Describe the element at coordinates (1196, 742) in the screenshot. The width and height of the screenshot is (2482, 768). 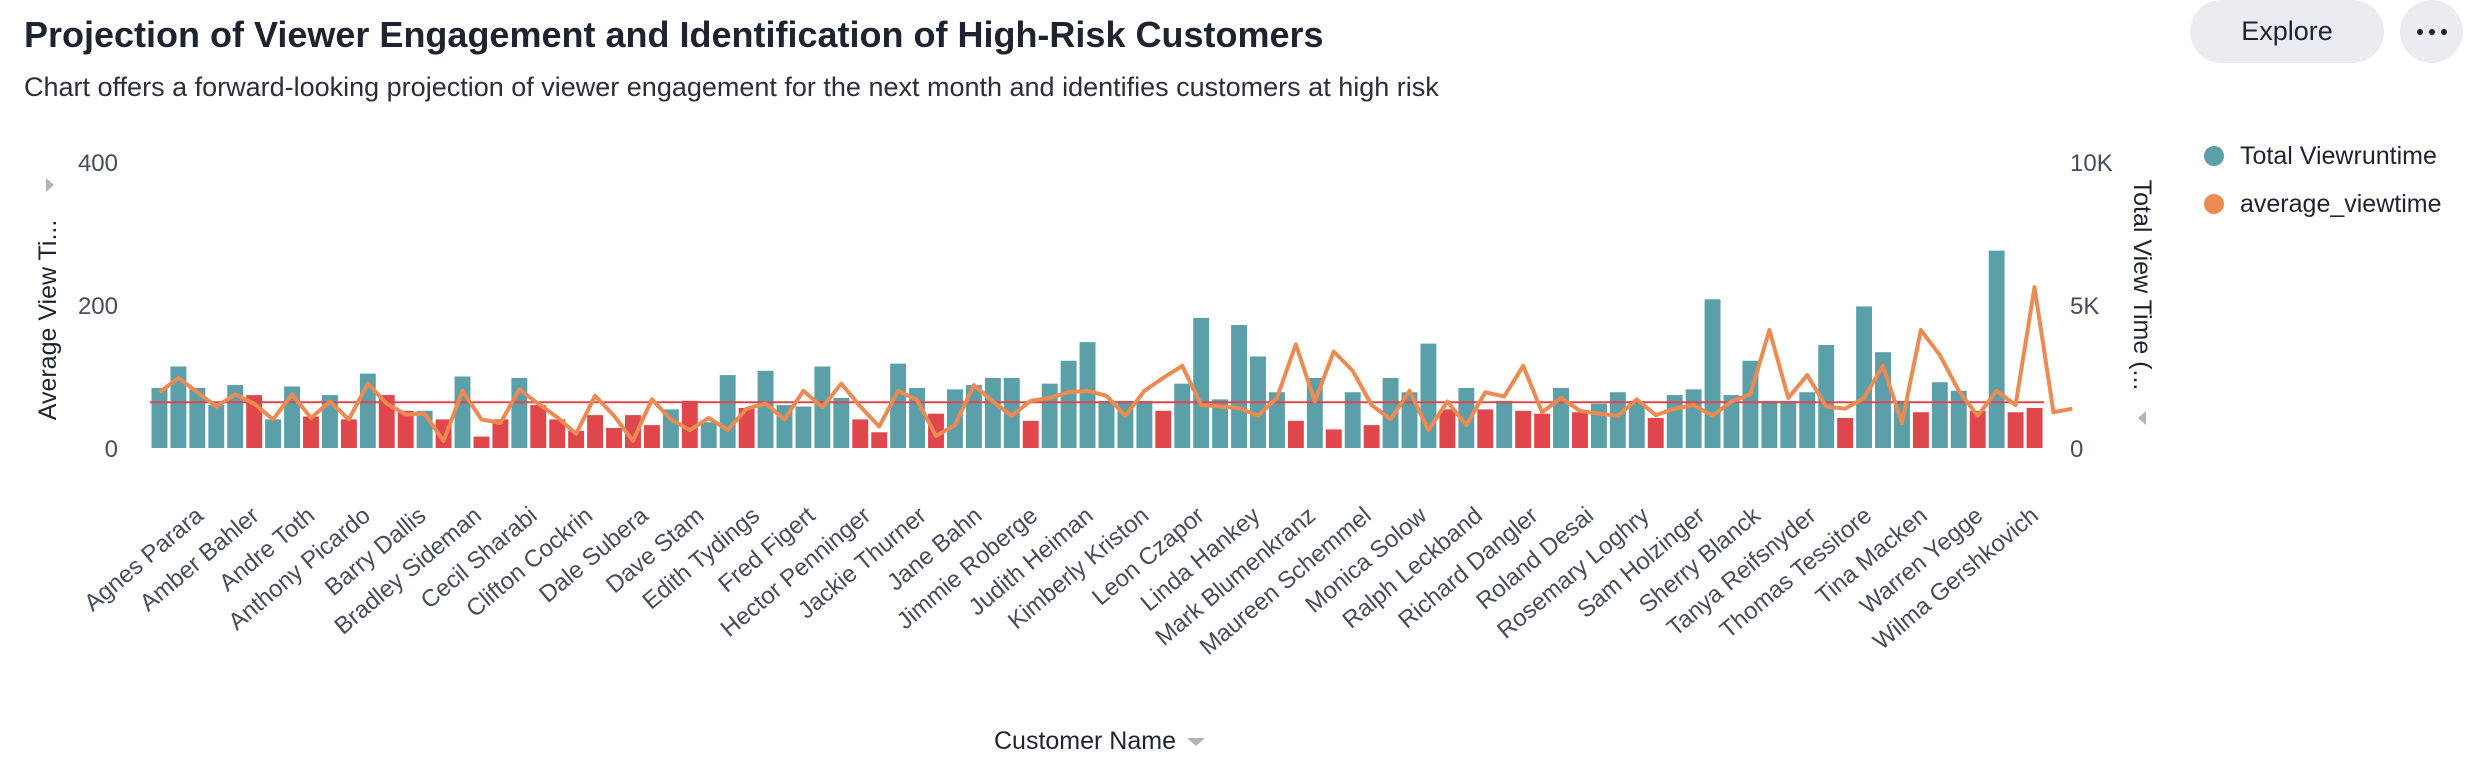
I see `chevron-down-icon` at that location.